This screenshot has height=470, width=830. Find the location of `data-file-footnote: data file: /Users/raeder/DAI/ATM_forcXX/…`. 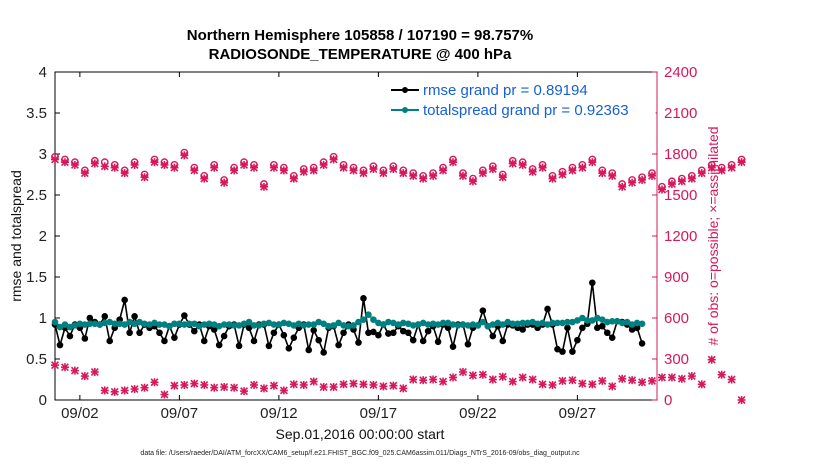

data-file-footnote: data file: /Users/raeder/DAI/ATM_forcXX/… is located at coordinates (360, 453).